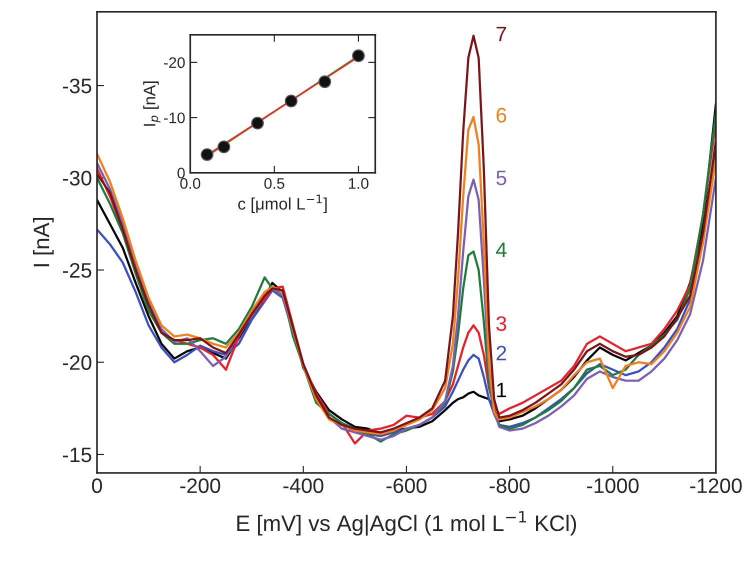 The width and height of the screenshot is (752, 561). Describe the element at coordinates (274, 183) in the screenshot. I see `x-tick-label: 0.5` at that location.